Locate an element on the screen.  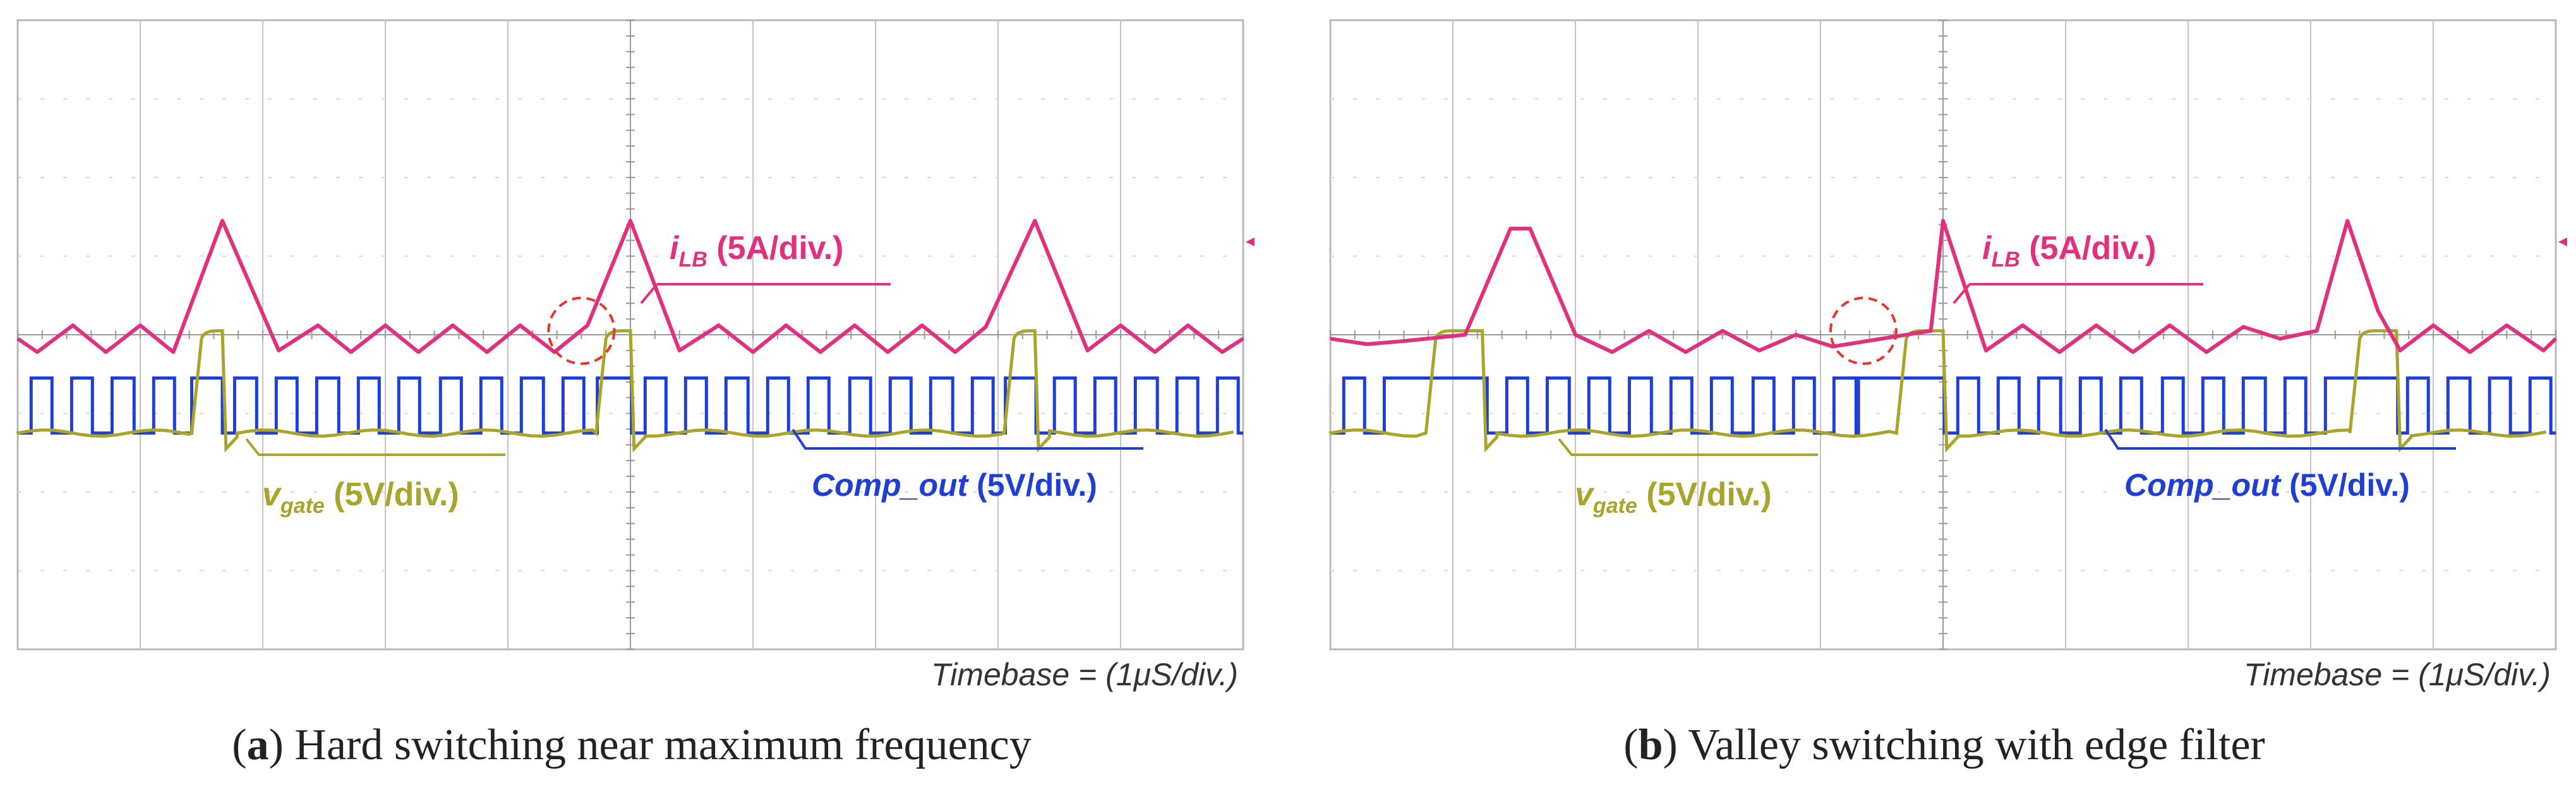
caption-b: (b) Valley switching with edge filter is located at coordinates (1944, 745).